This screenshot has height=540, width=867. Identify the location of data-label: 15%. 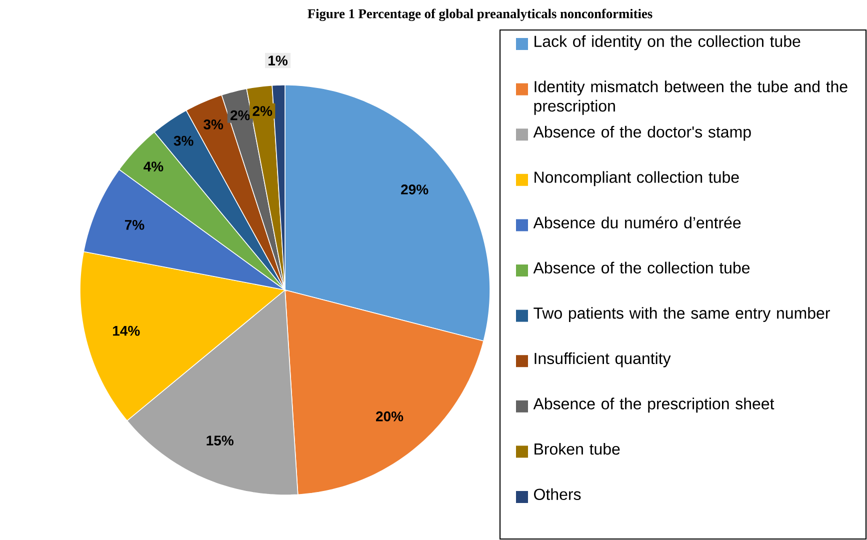
(220, 441).